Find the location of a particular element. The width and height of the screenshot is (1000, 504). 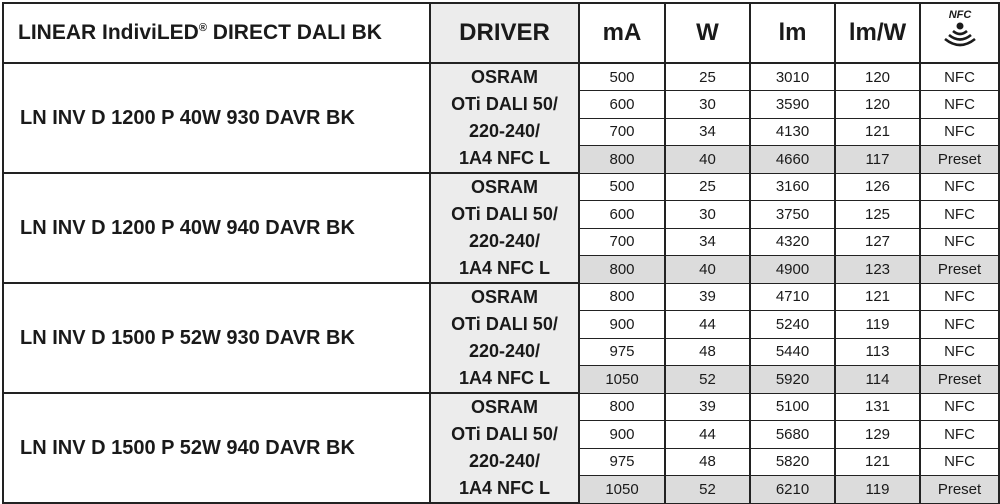

cell-lmw: 117 is located at coordinates (877, 159).